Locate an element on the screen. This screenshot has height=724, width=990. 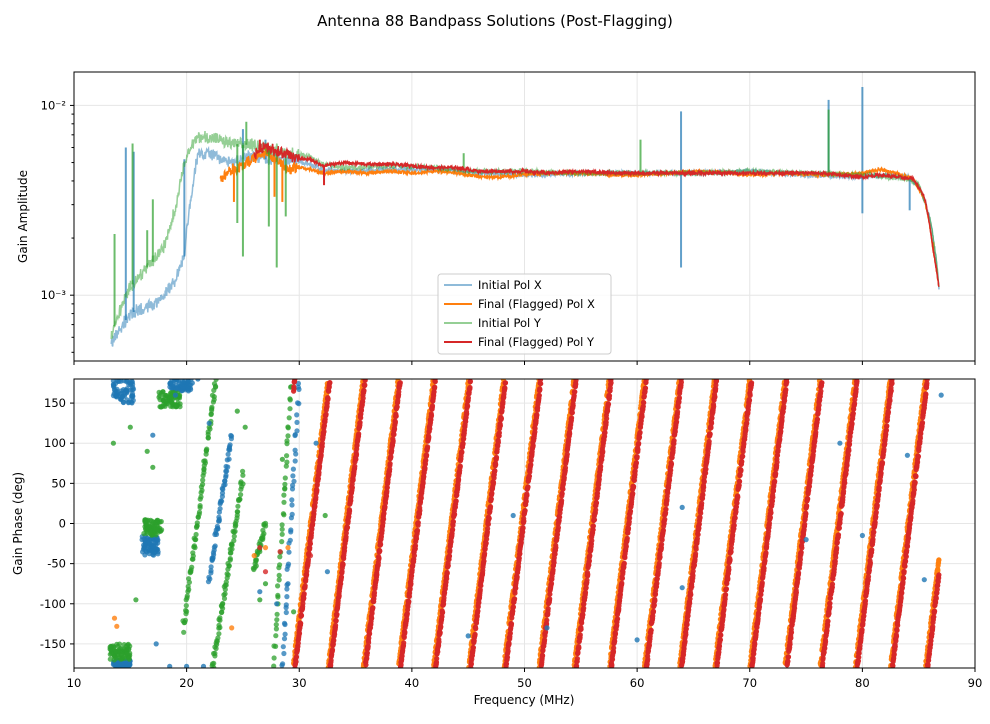
legend-label-final-y: Final (Flagged) Pol Y is located at coordinates (536, 342).